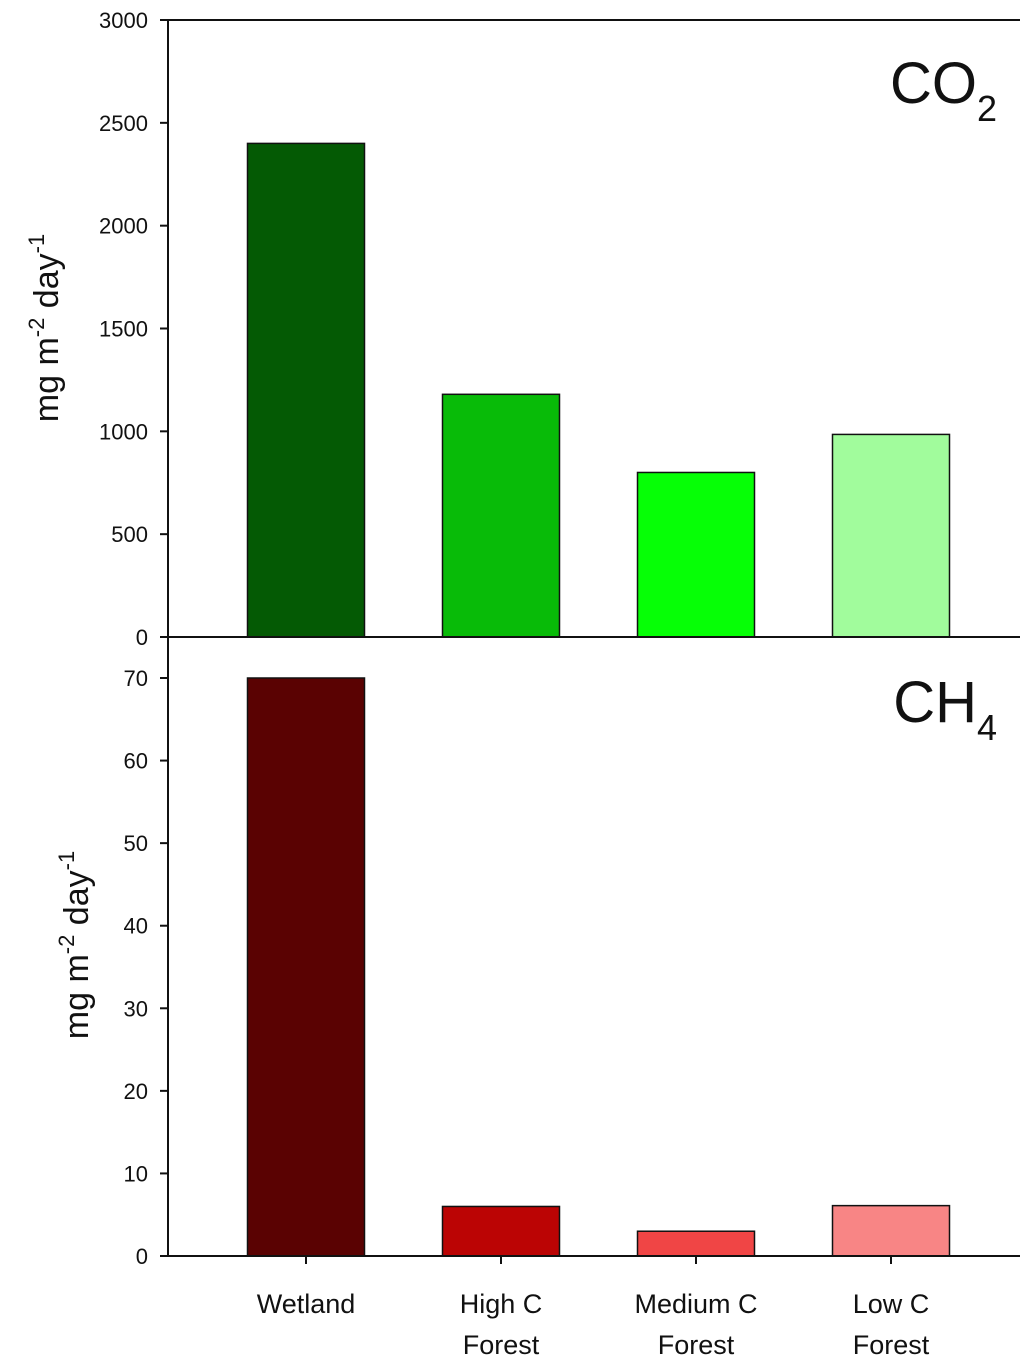 This screenshot has height=1361, width=1020. Describe the element at coordinates (123, 329) in the screenshot. I see `y-tick-label: 1500` at that location.